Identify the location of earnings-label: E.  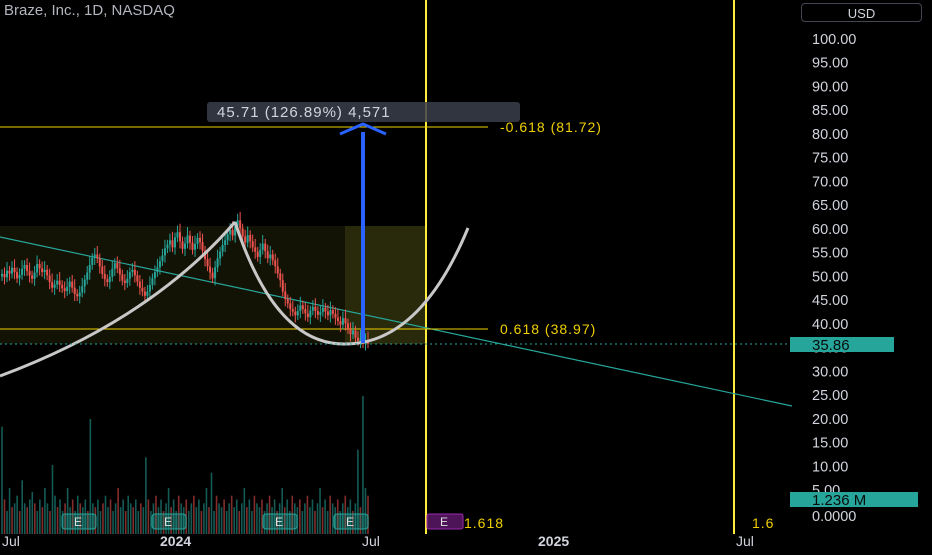
(168, 522).